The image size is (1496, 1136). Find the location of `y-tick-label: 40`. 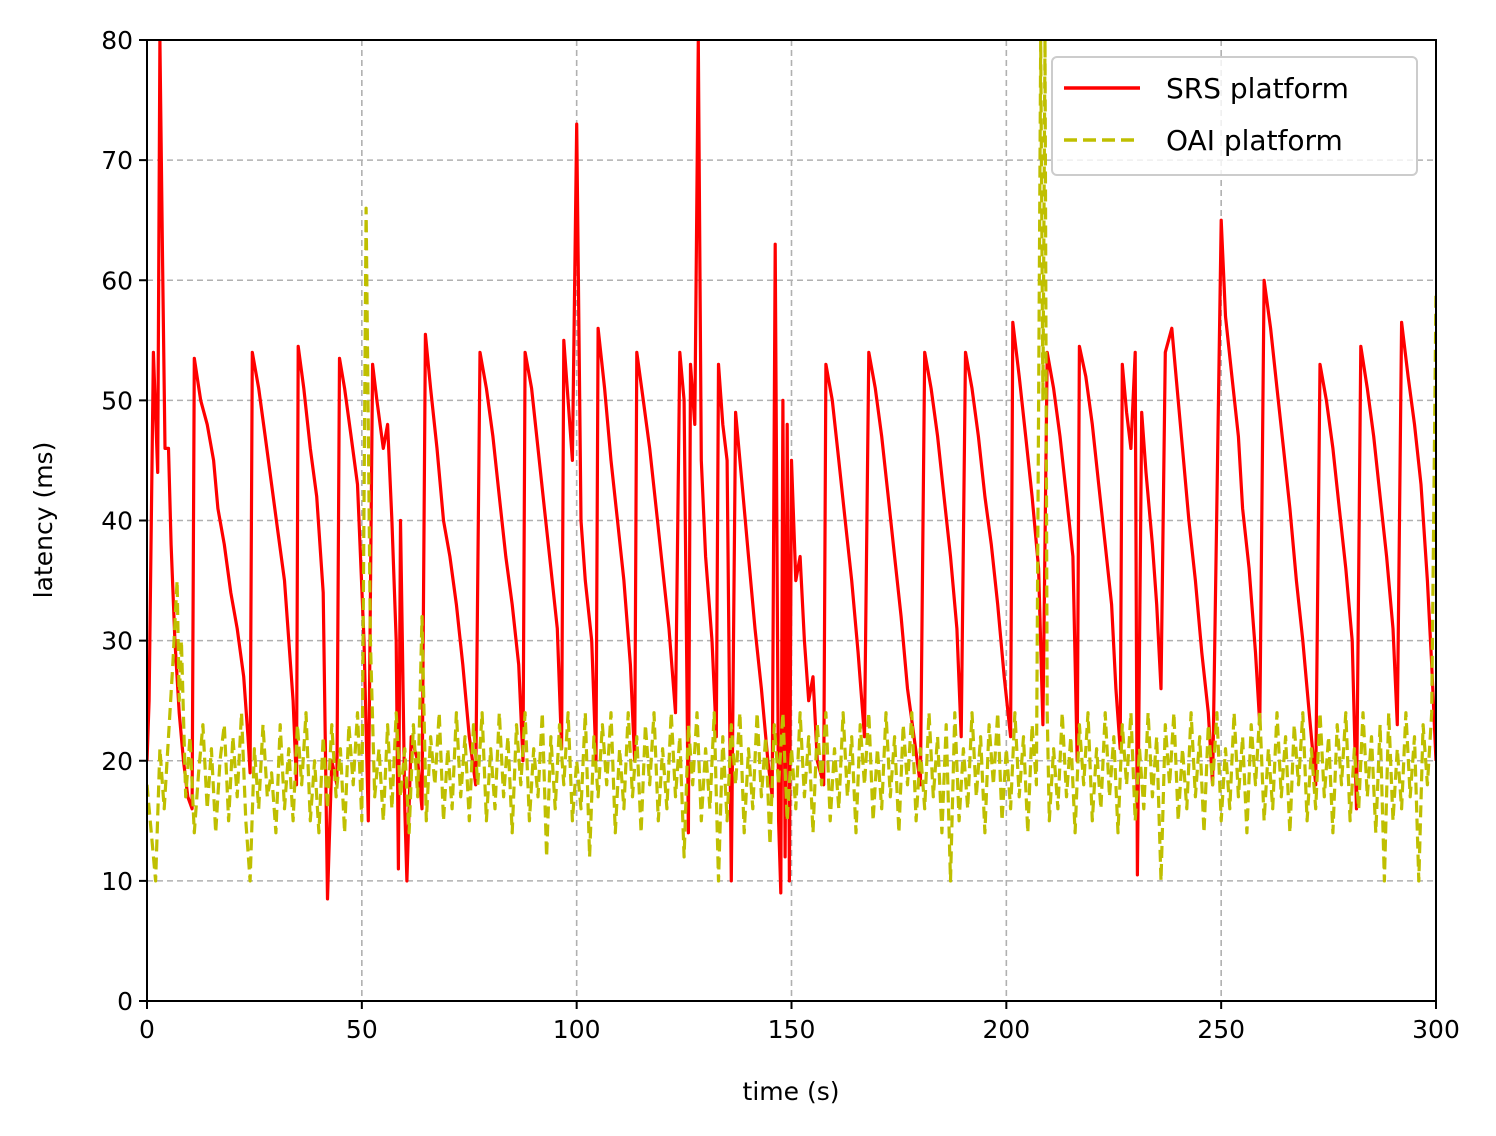

y-tick-label: 40 is located at coordinates (117, 521).